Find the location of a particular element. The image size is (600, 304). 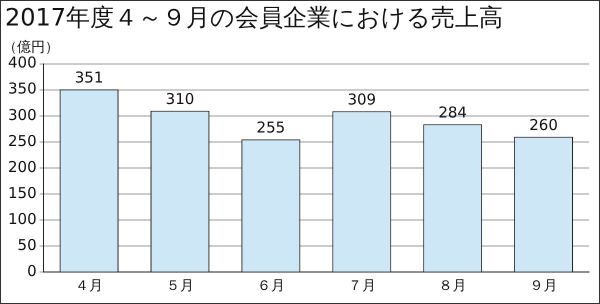

x-tick-label: ７月 is located at coordinates (362, 286).